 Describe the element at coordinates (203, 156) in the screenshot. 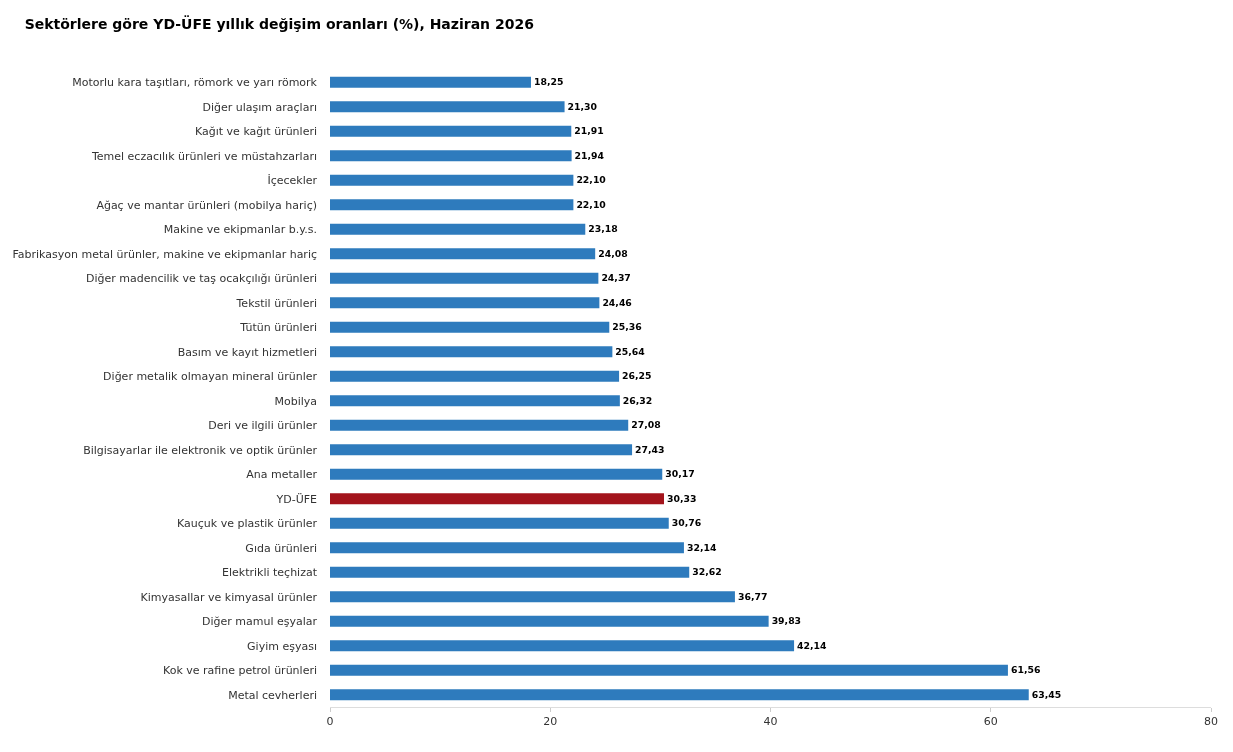

I see `y-tick-label: Temel eczacılık ürünleri ve müstahzarları` at that location.